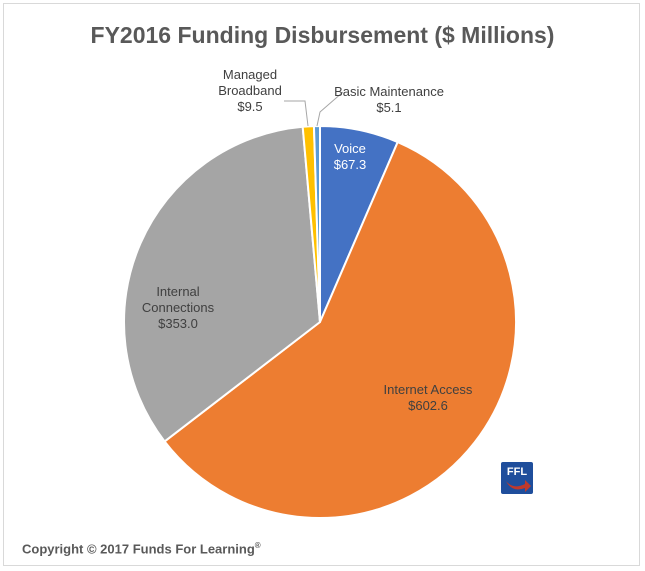 This screenshot has height=571, width=645. Describe the element at coordinates (428, 397) in the screenshot. I see `slice-label-internet-access: Internet Access $602.6` at that location.